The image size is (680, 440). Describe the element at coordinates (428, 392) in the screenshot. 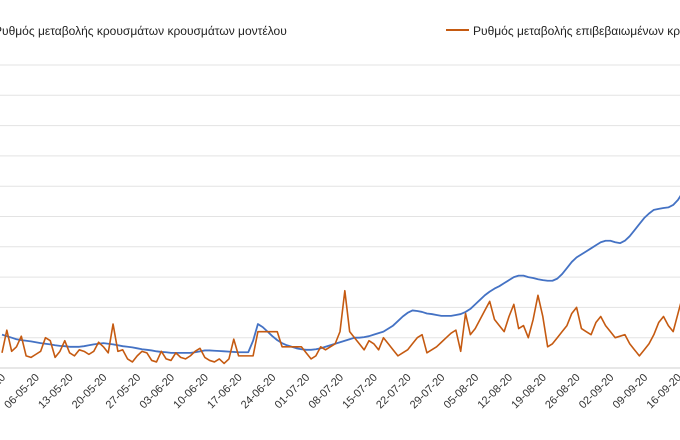

I see `x-tick-label: 29-07-20` at that location.